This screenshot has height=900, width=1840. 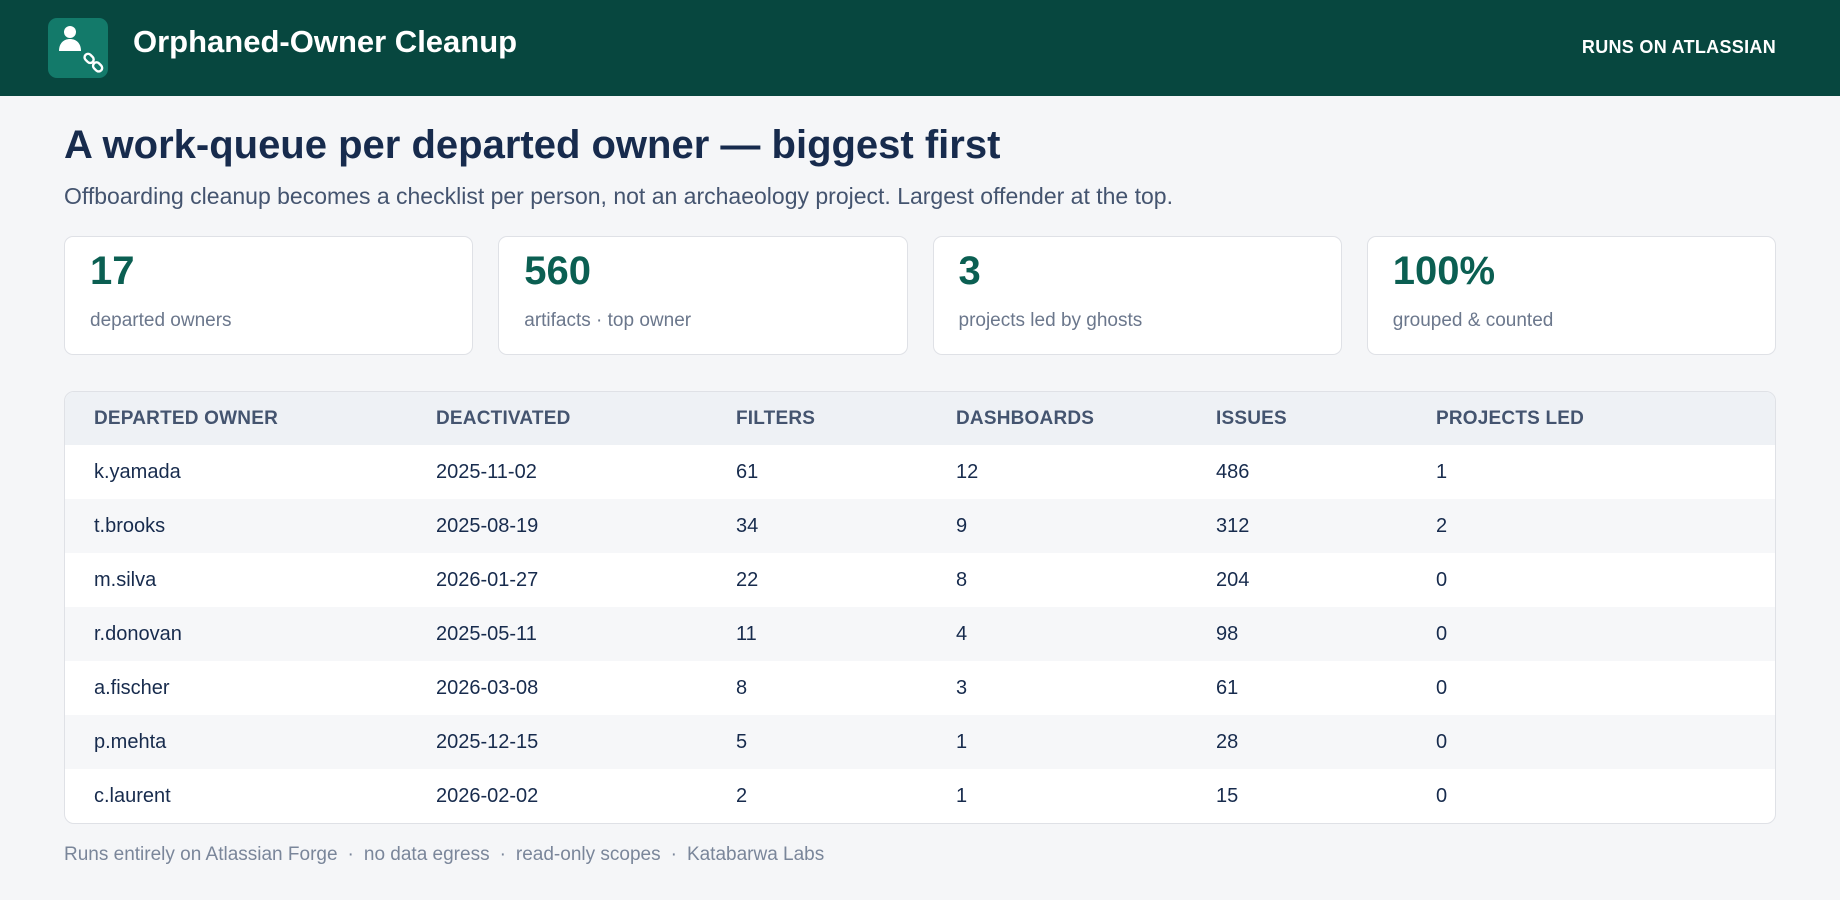 I want to click on cell-filters: 5, so click(x=846, y=742).